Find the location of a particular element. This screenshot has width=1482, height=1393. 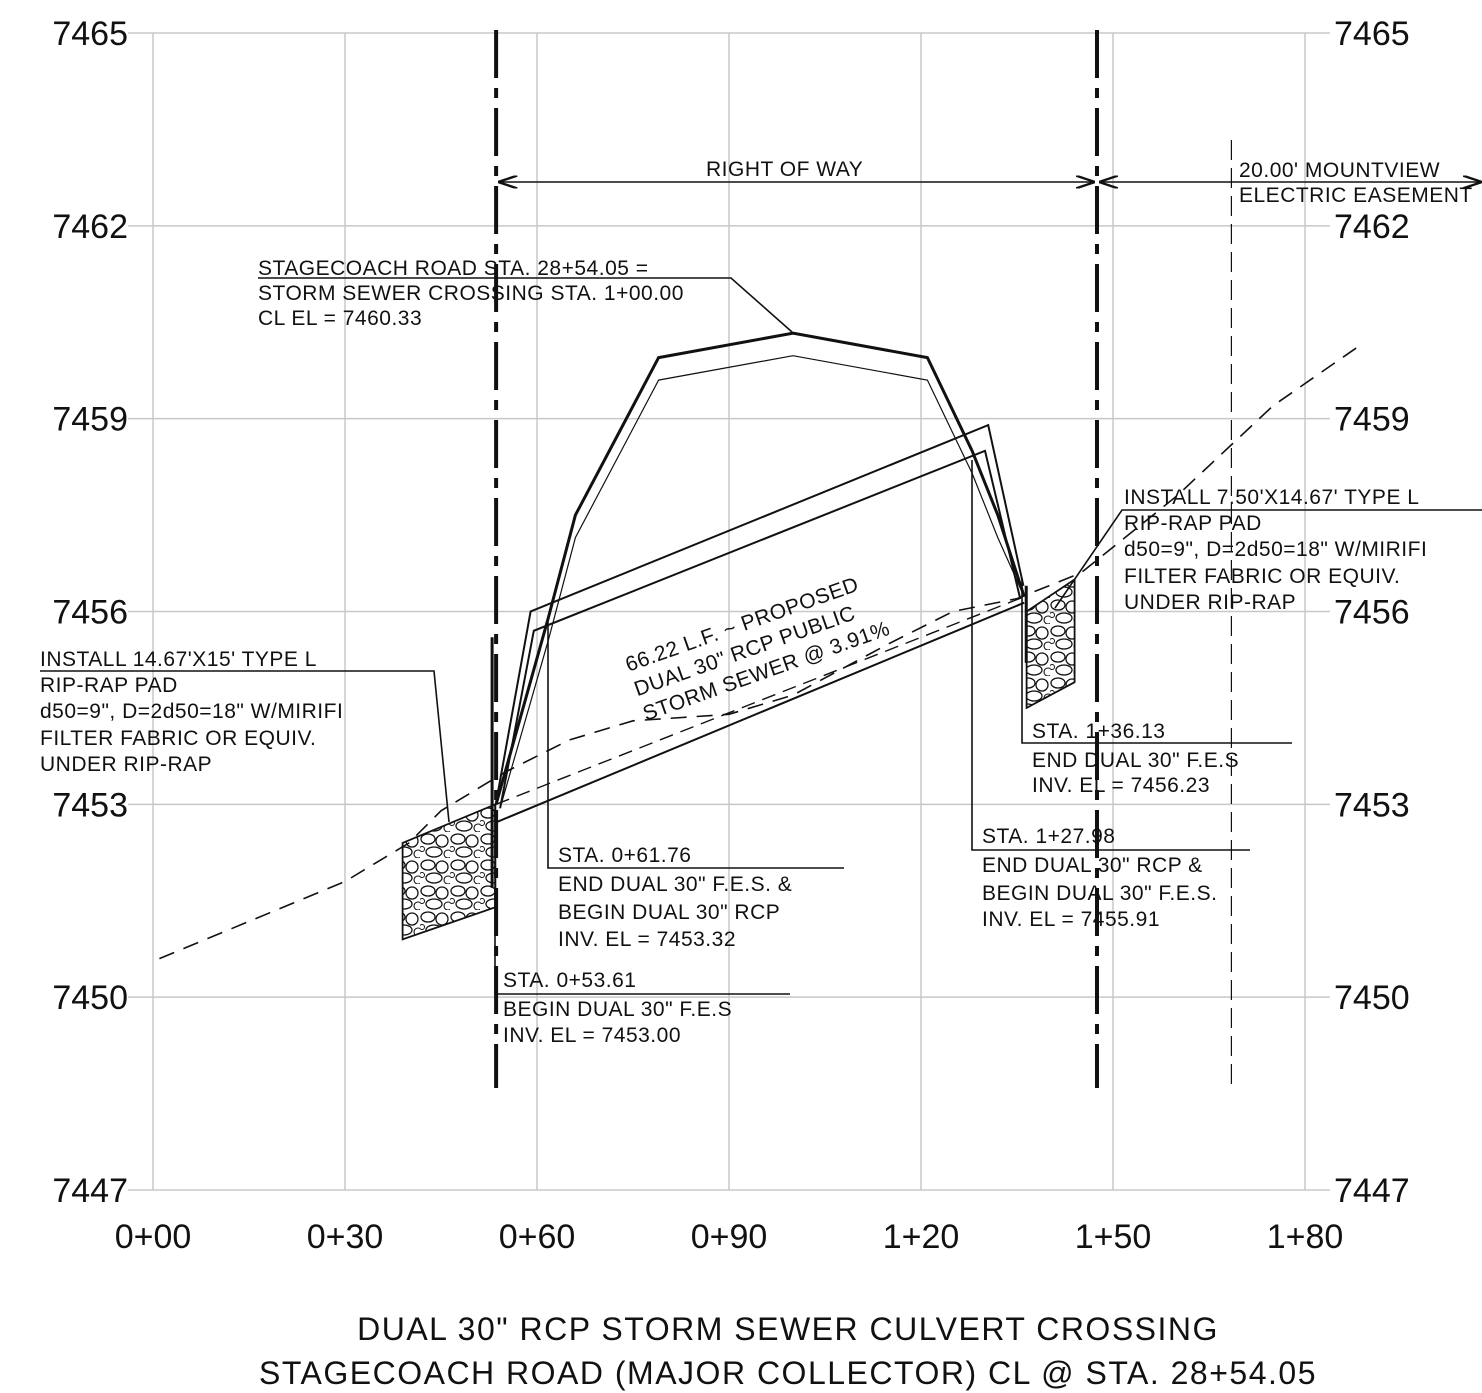

right-of-way-label: RIGHT OF WAY is located at coordinates (784, 169).